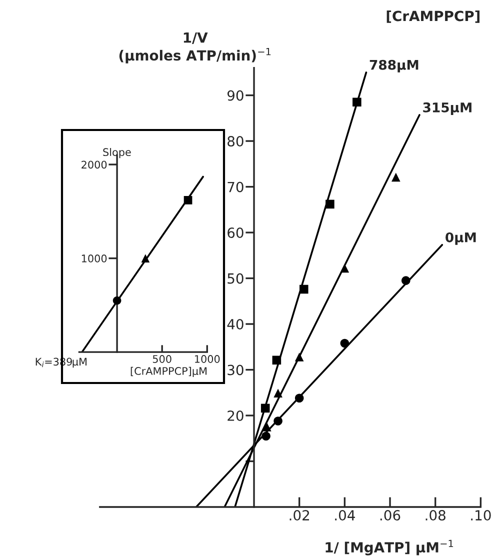 This screenshot has width=492, height=558. What do you see at coordinates (236, 278) in the screenshot?
I see `y-tick-label: 50` at bounding box center [236, 278].